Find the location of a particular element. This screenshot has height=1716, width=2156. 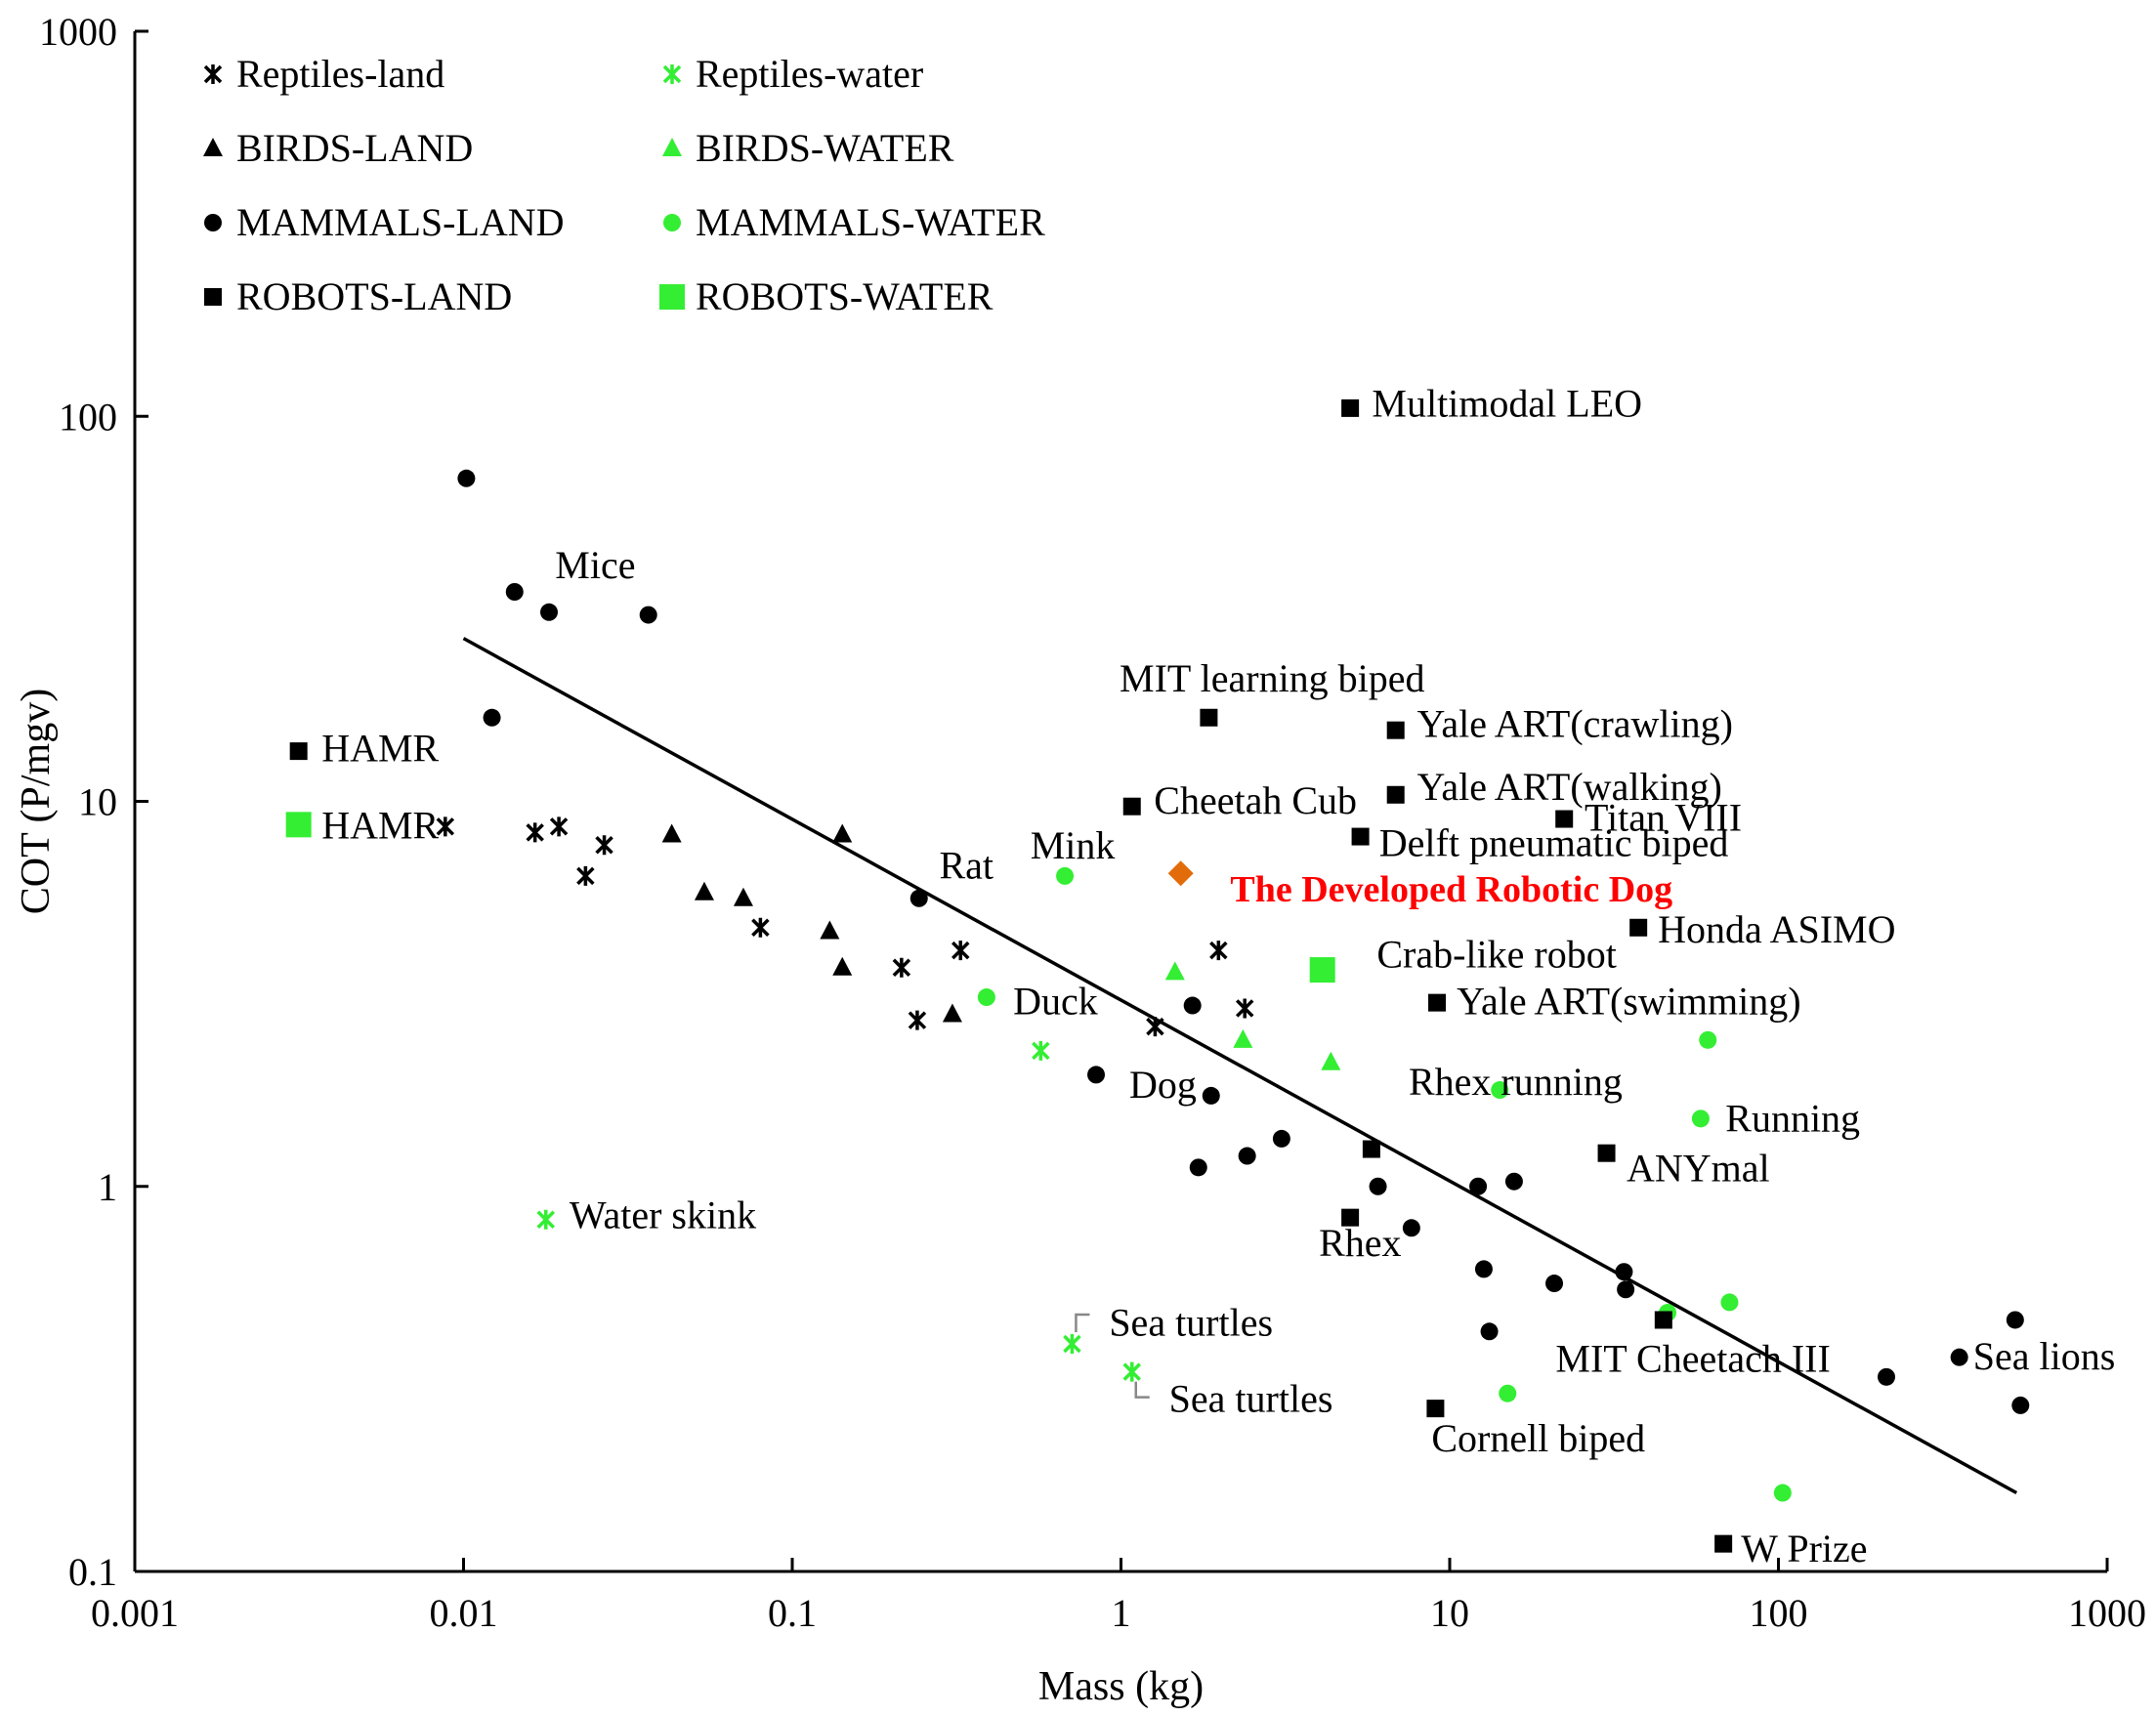

legend-marker-mammals-land is located at coordinates (213, 222).